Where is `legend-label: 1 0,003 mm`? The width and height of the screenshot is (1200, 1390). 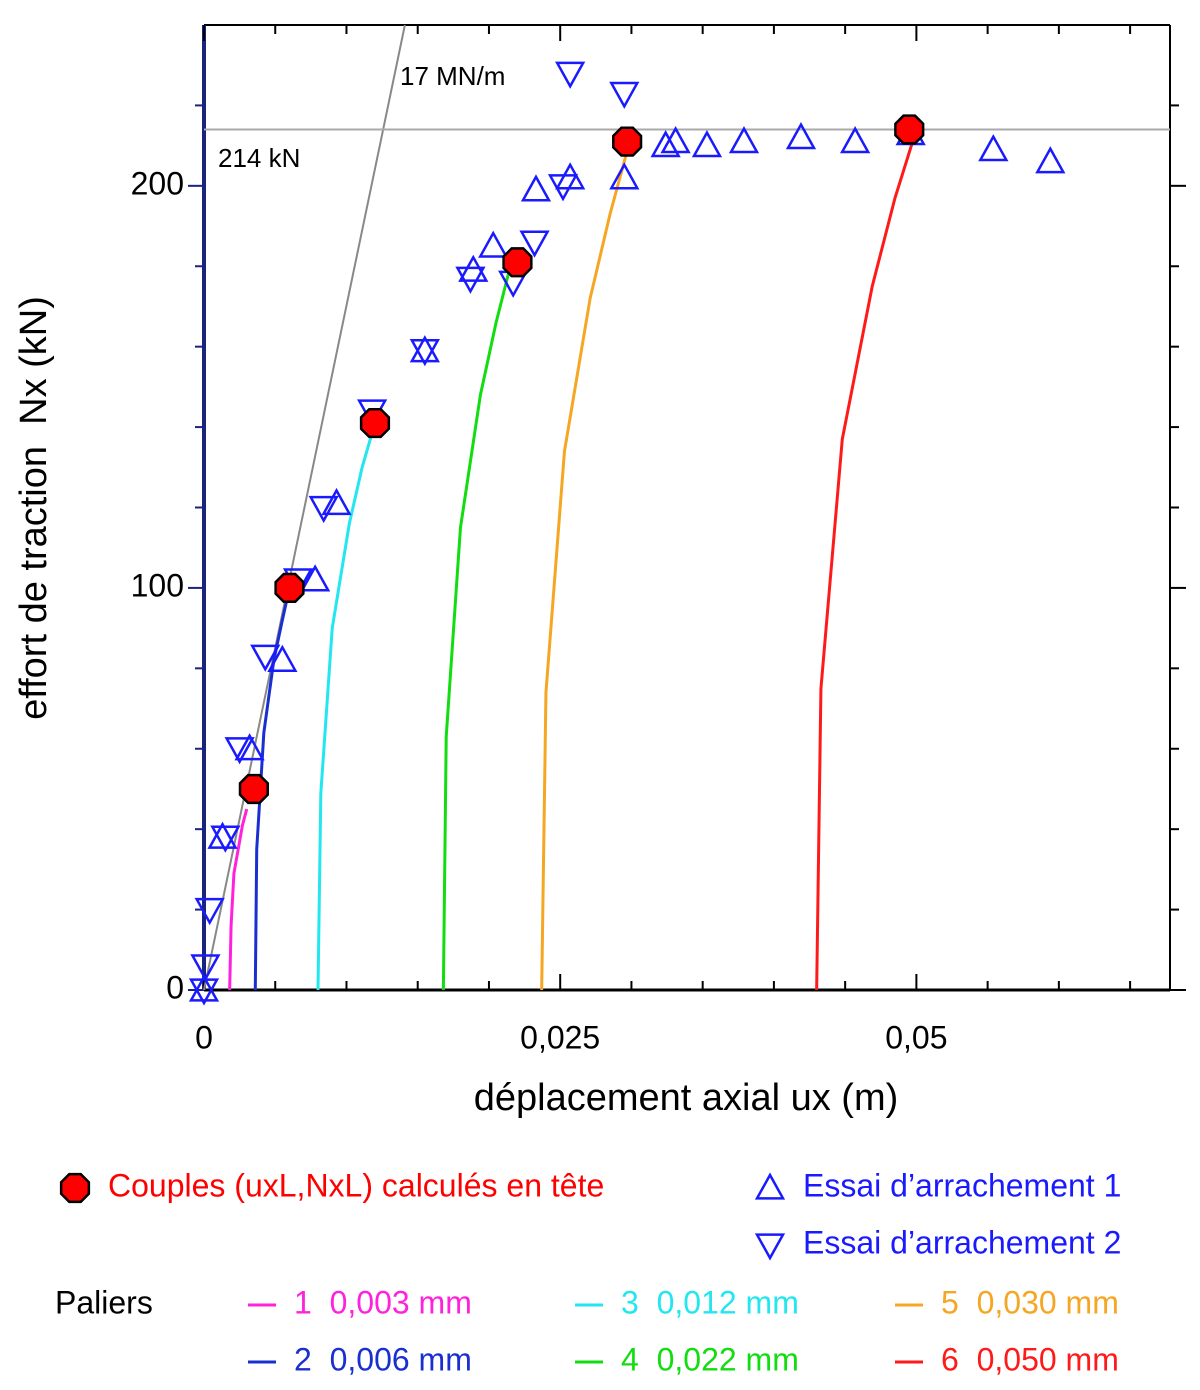 legend-label: 1 0,003 mm is located at coordinates (383, 1302).